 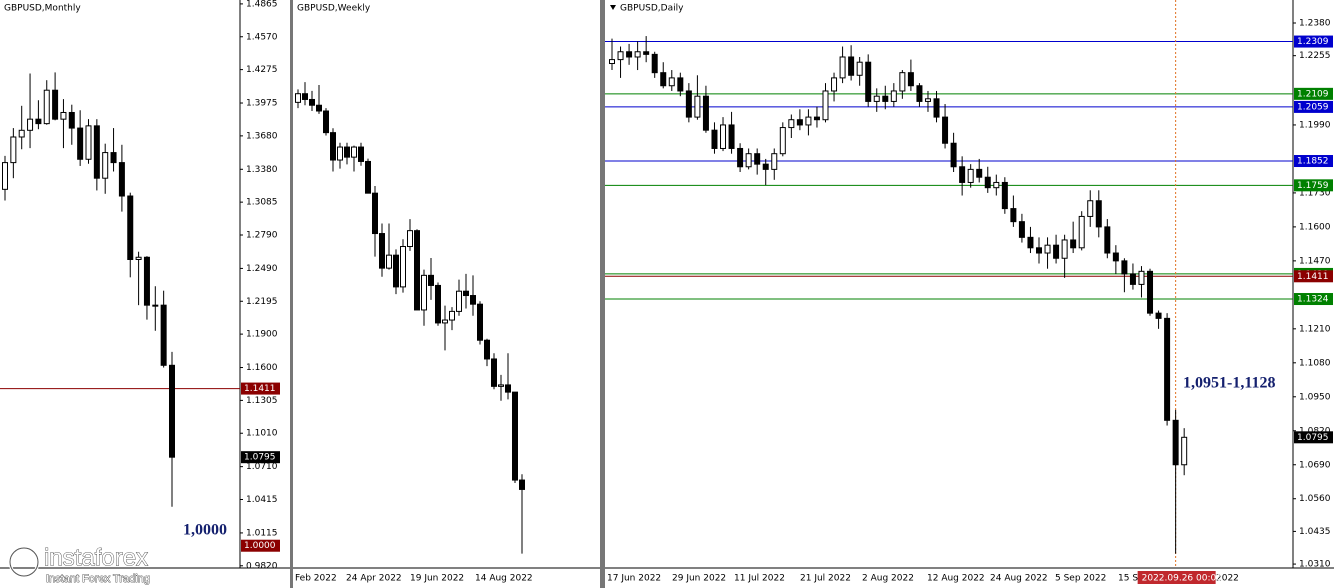 I want to click on x-tick-label: 5 Sep 2022, so click(x=1080, y=579).